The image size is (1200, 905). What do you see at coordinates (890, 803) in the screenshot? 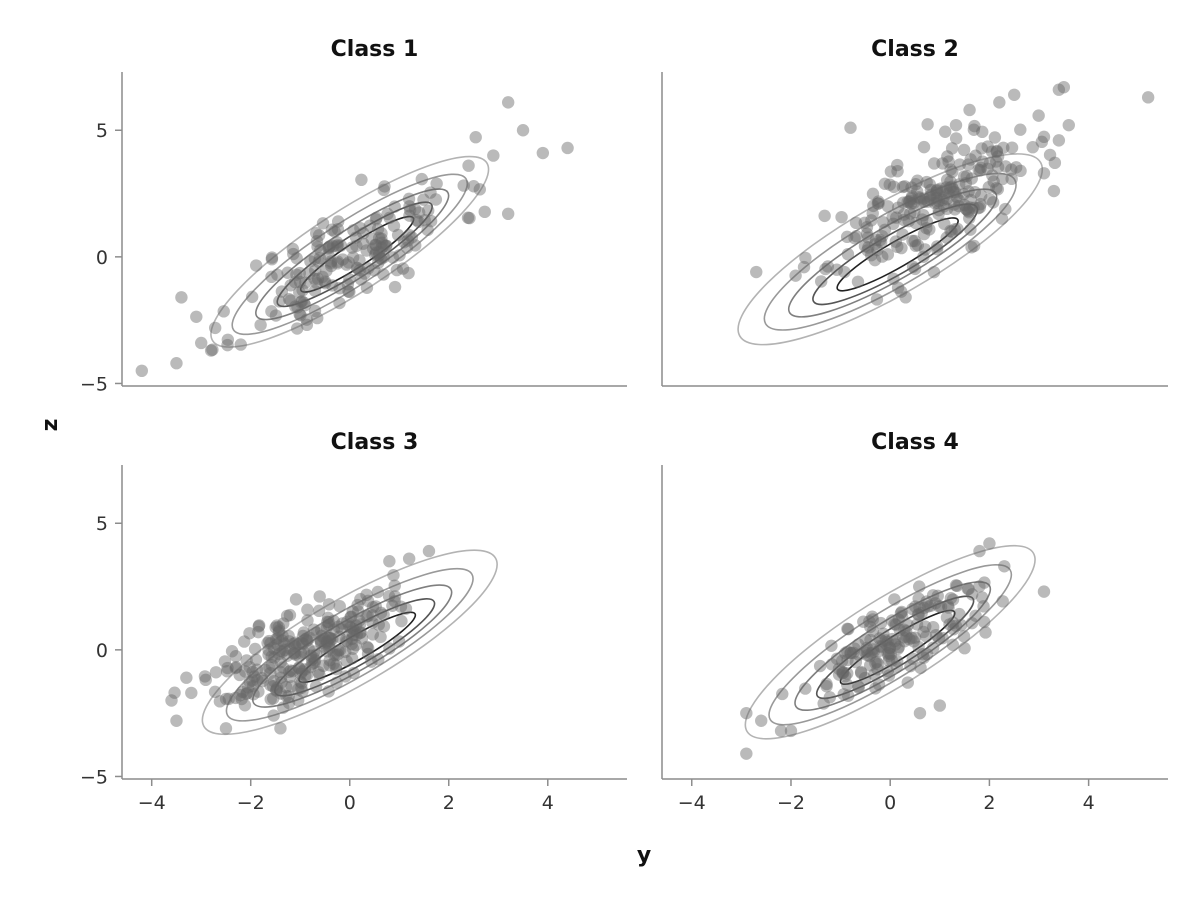
I see `x-tick-label: 0` at bounding box center [890, 803].